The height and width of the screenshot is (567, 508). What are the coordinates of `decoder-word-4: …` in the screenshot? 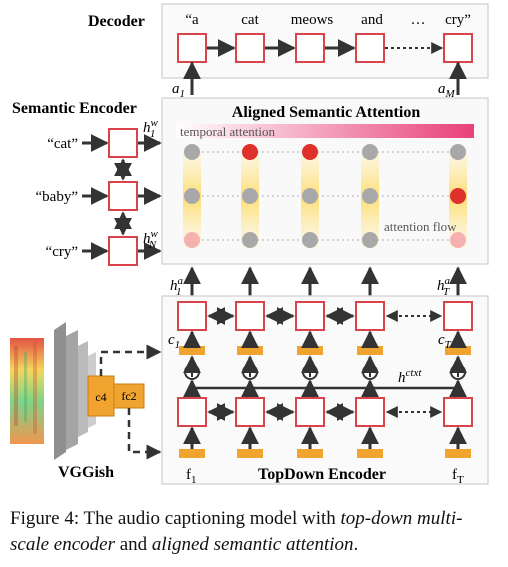 It's located at (418, 20).